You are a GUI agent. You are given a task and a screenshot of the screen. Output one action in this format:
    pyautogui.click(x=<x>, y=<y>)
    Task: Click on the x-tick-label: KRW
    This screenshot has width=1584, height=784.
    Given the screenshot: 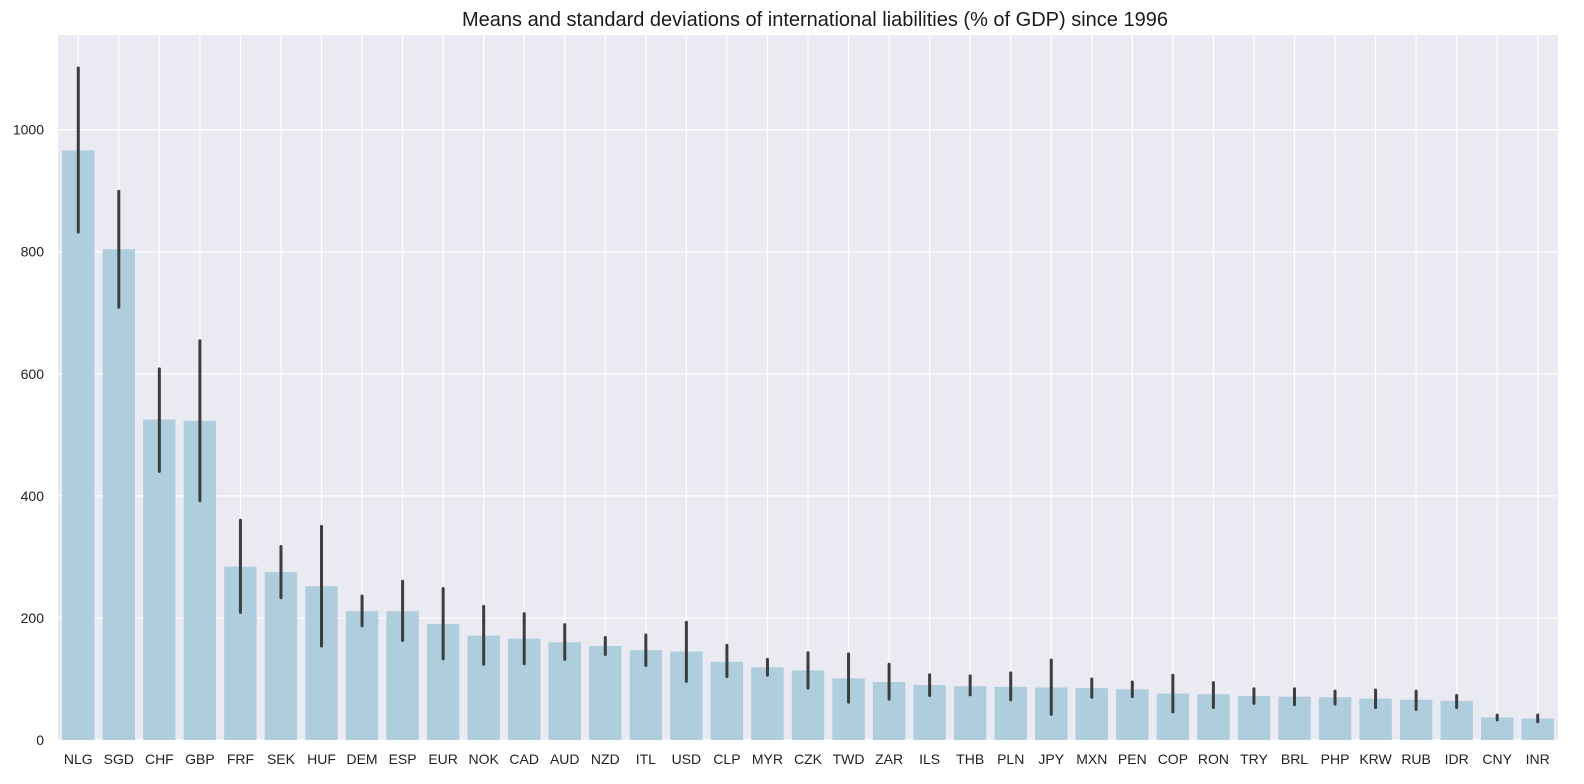 What is the action you would take?
    pyautogui.click(x=1375, y=759)
    